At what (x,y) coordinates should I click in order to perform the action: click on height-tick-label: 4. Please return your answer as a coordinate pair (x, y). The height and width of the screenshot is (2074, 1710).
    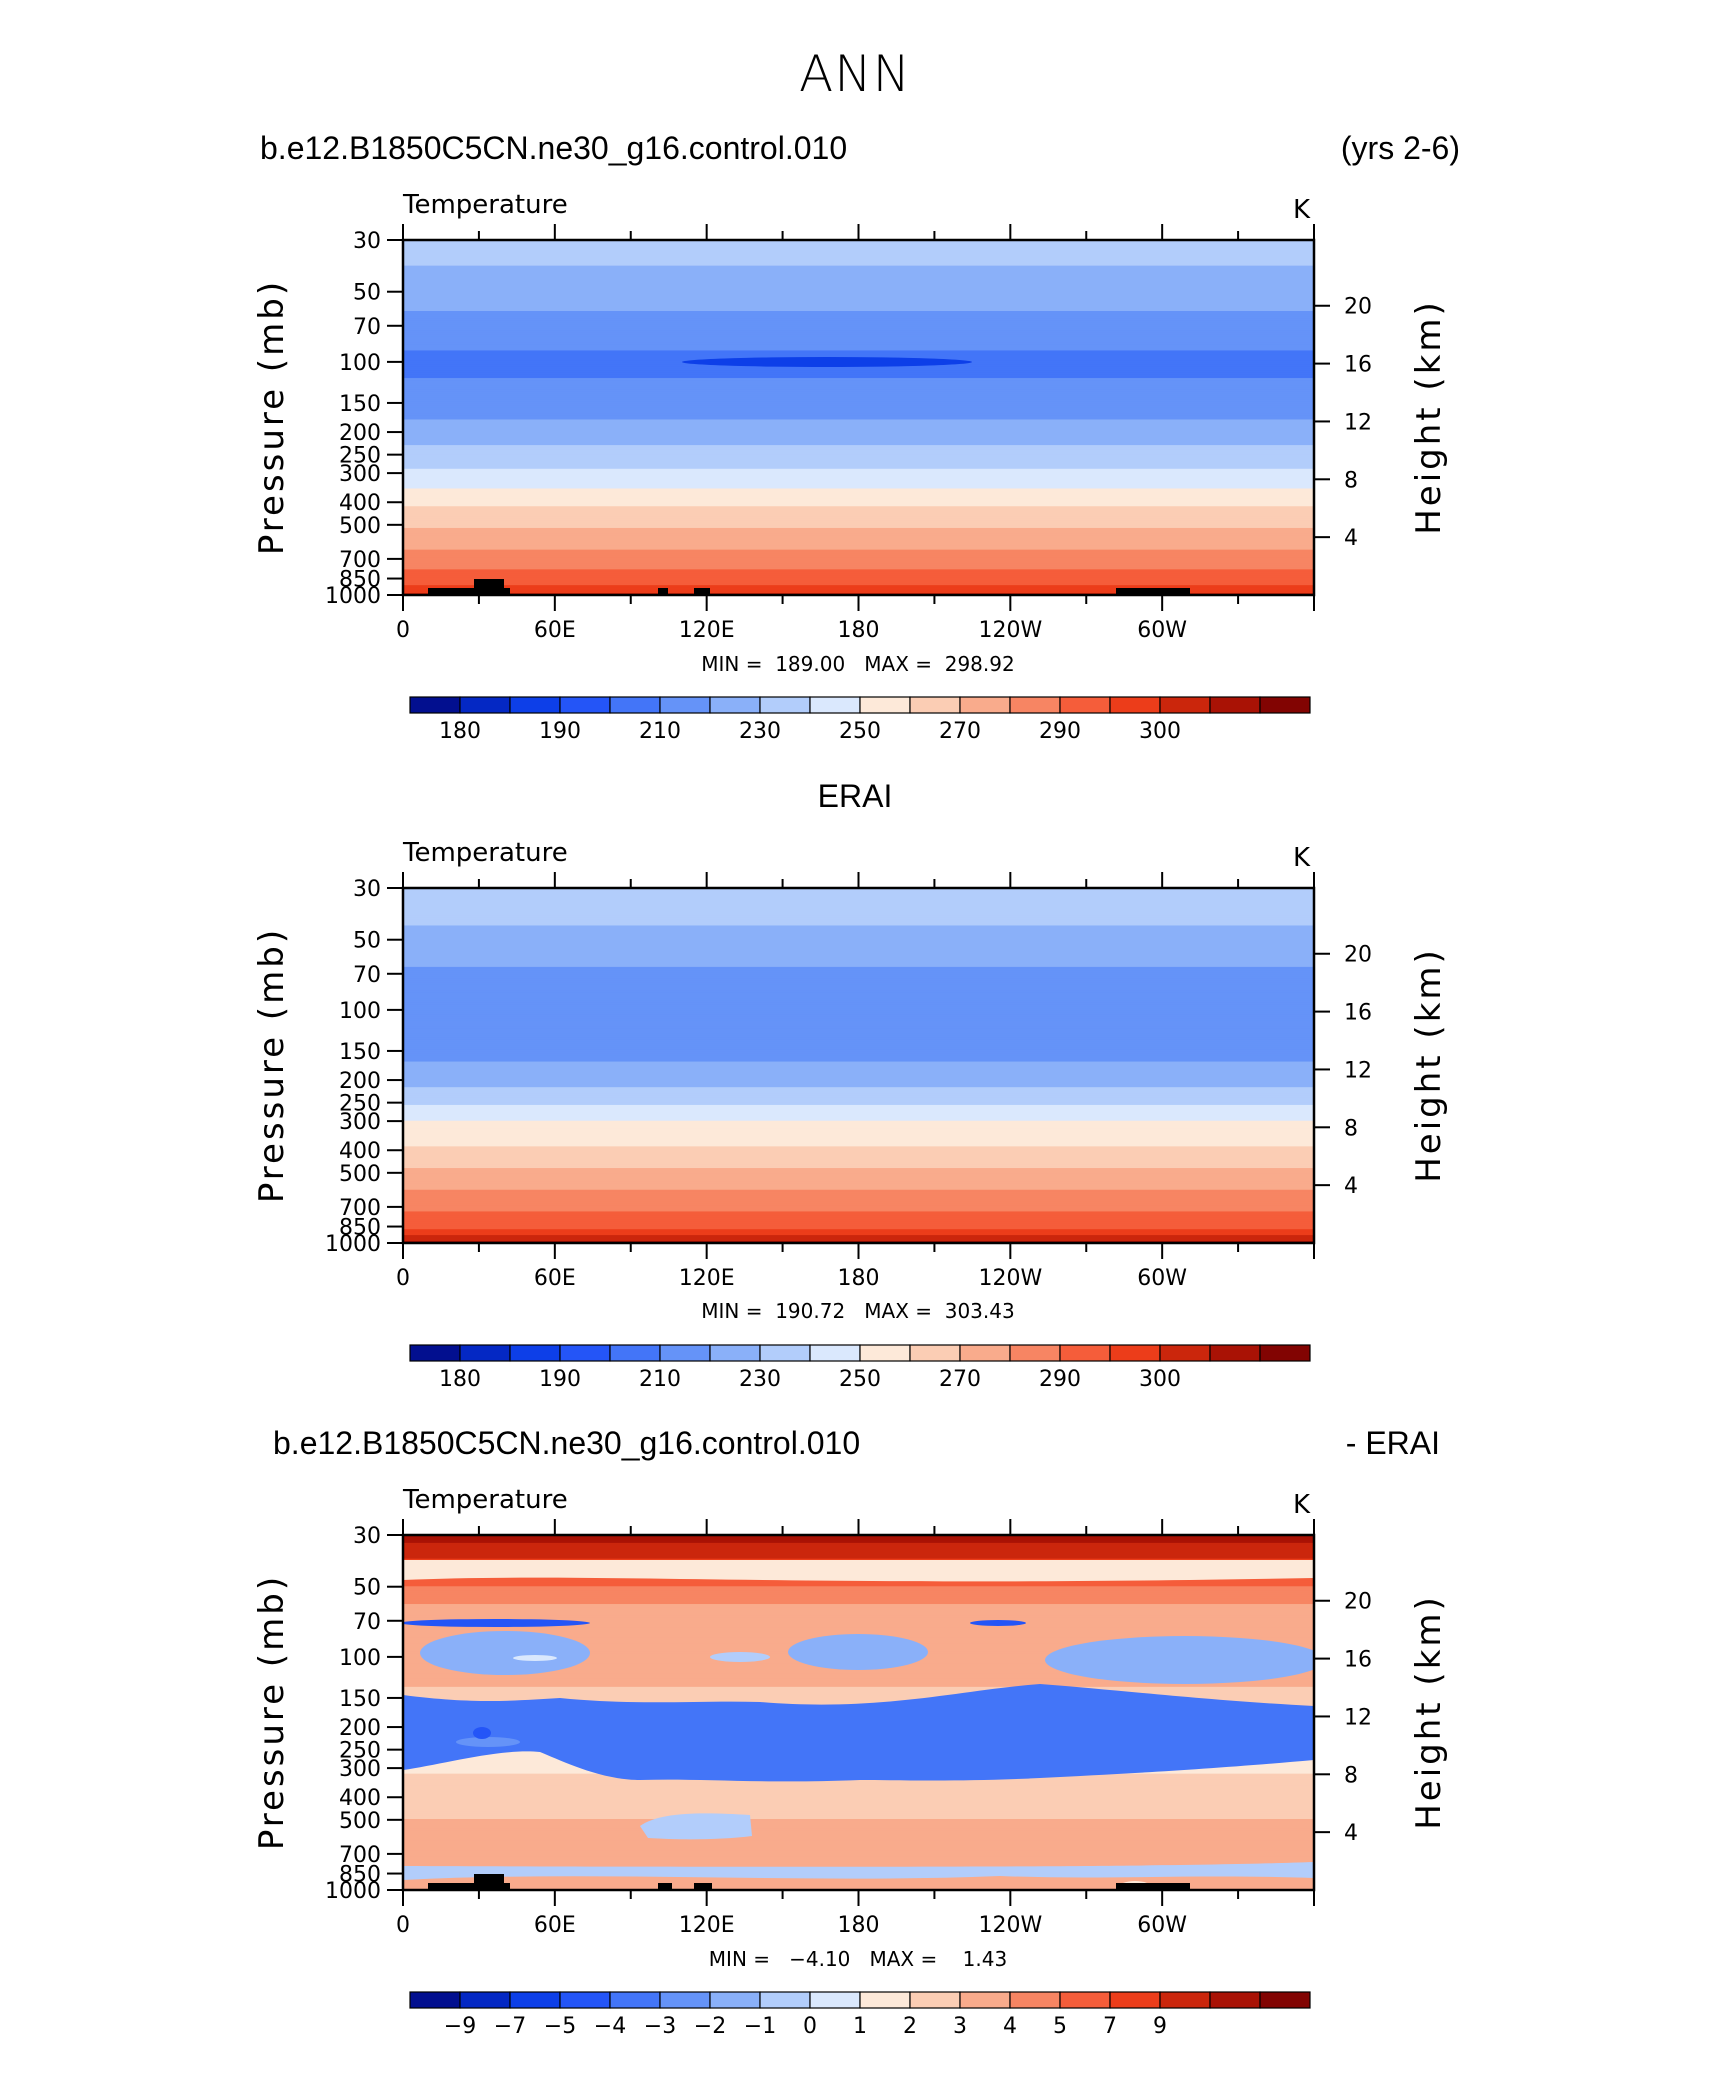
    Looking at the image, I should click on (1351, 1186).